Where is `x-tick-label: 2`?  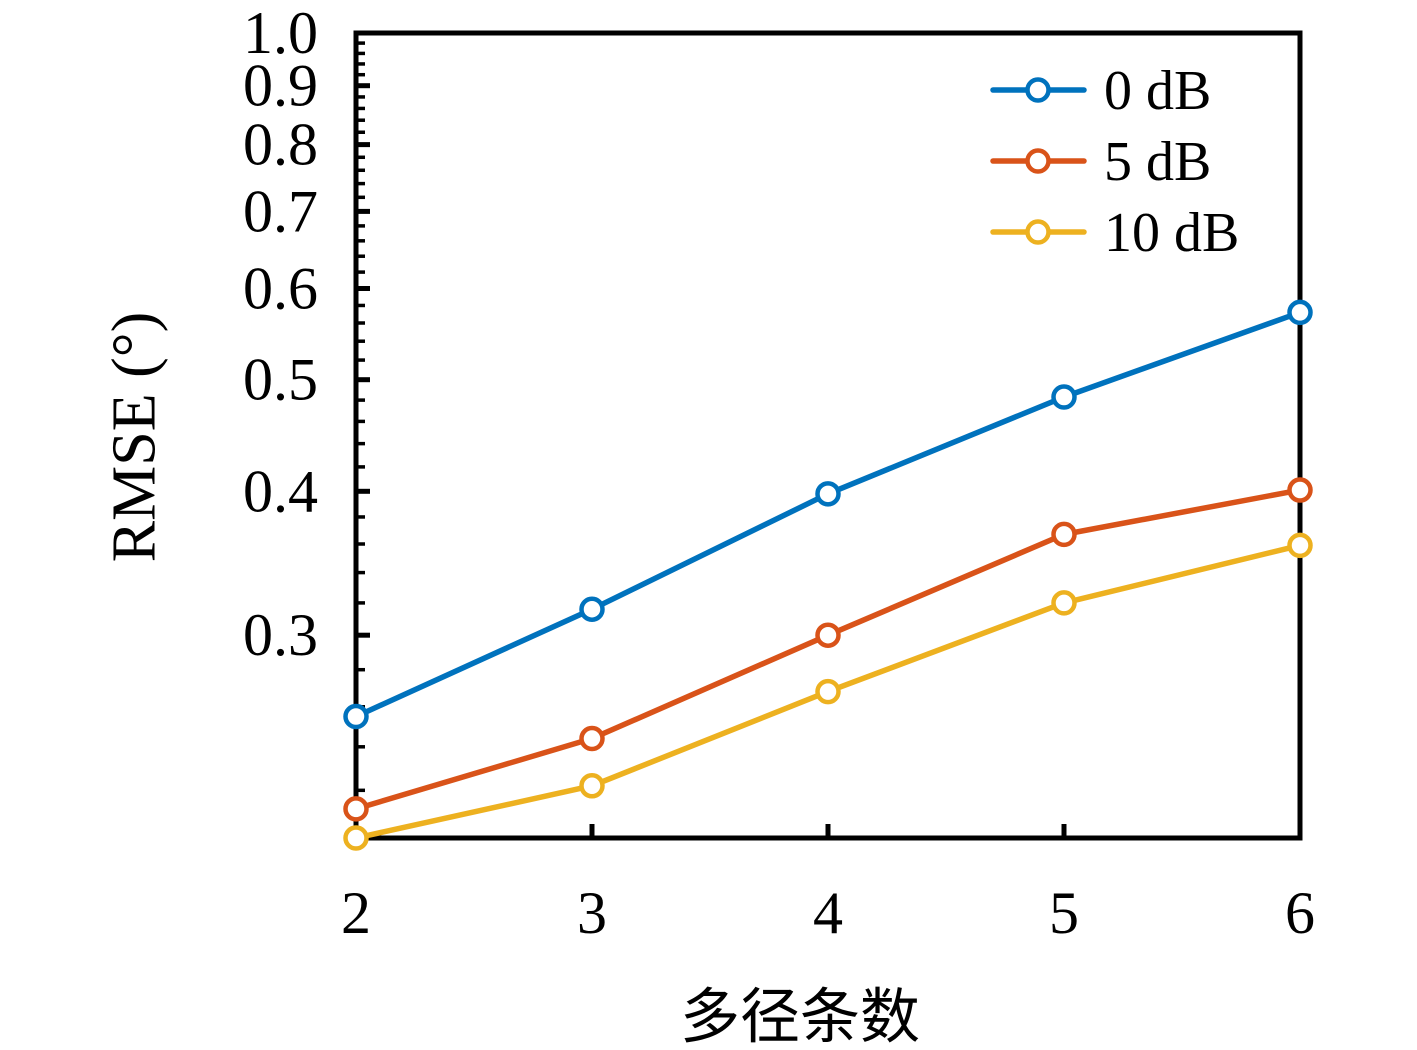 x-tick-label: 2 is located at coordinates (356, 913).